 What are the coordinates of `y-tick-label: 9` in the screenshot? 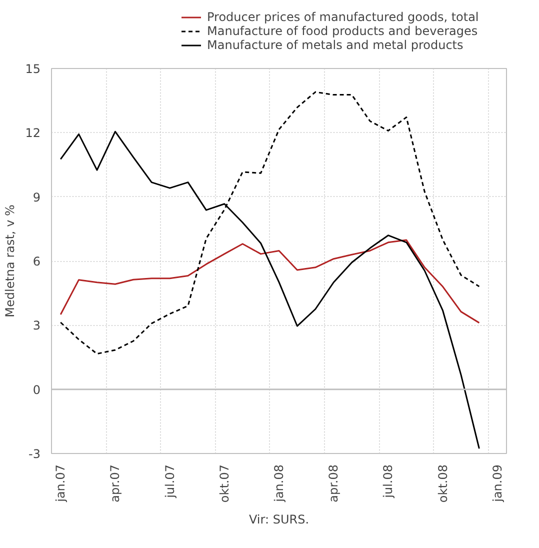 It's located at (36, 197).